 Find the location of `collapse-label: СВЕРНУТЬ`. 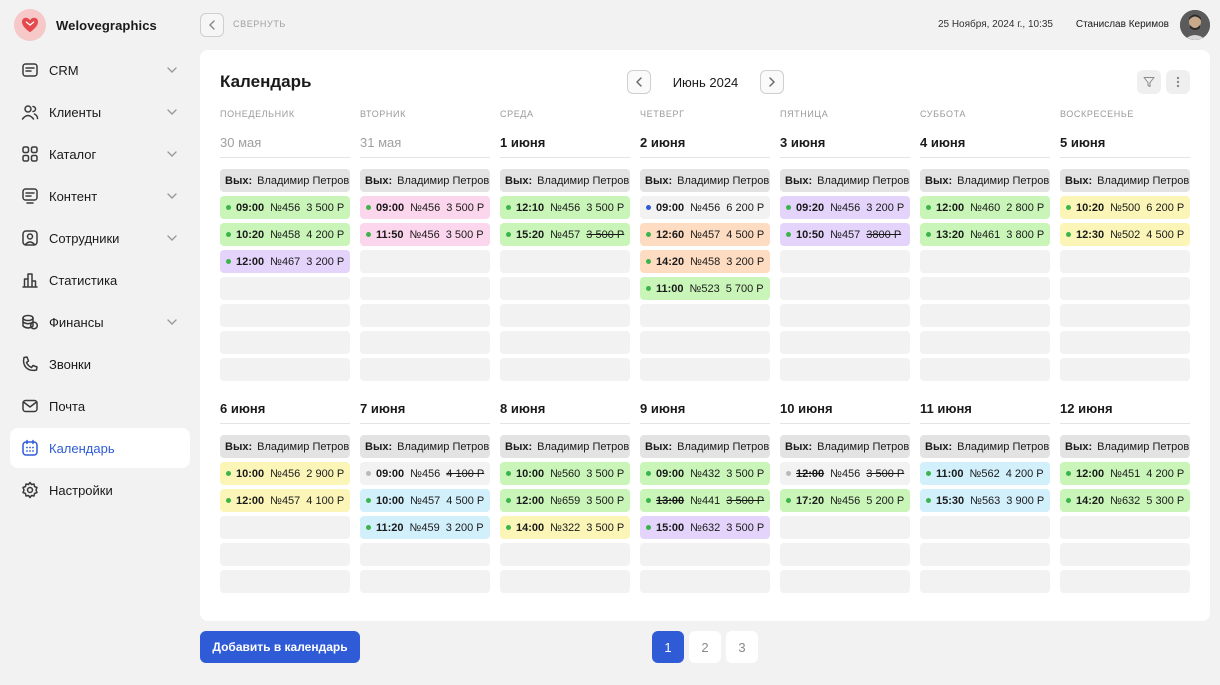

collapse-label: СВЕРНУТЬ is located at coordinates (259, 24).